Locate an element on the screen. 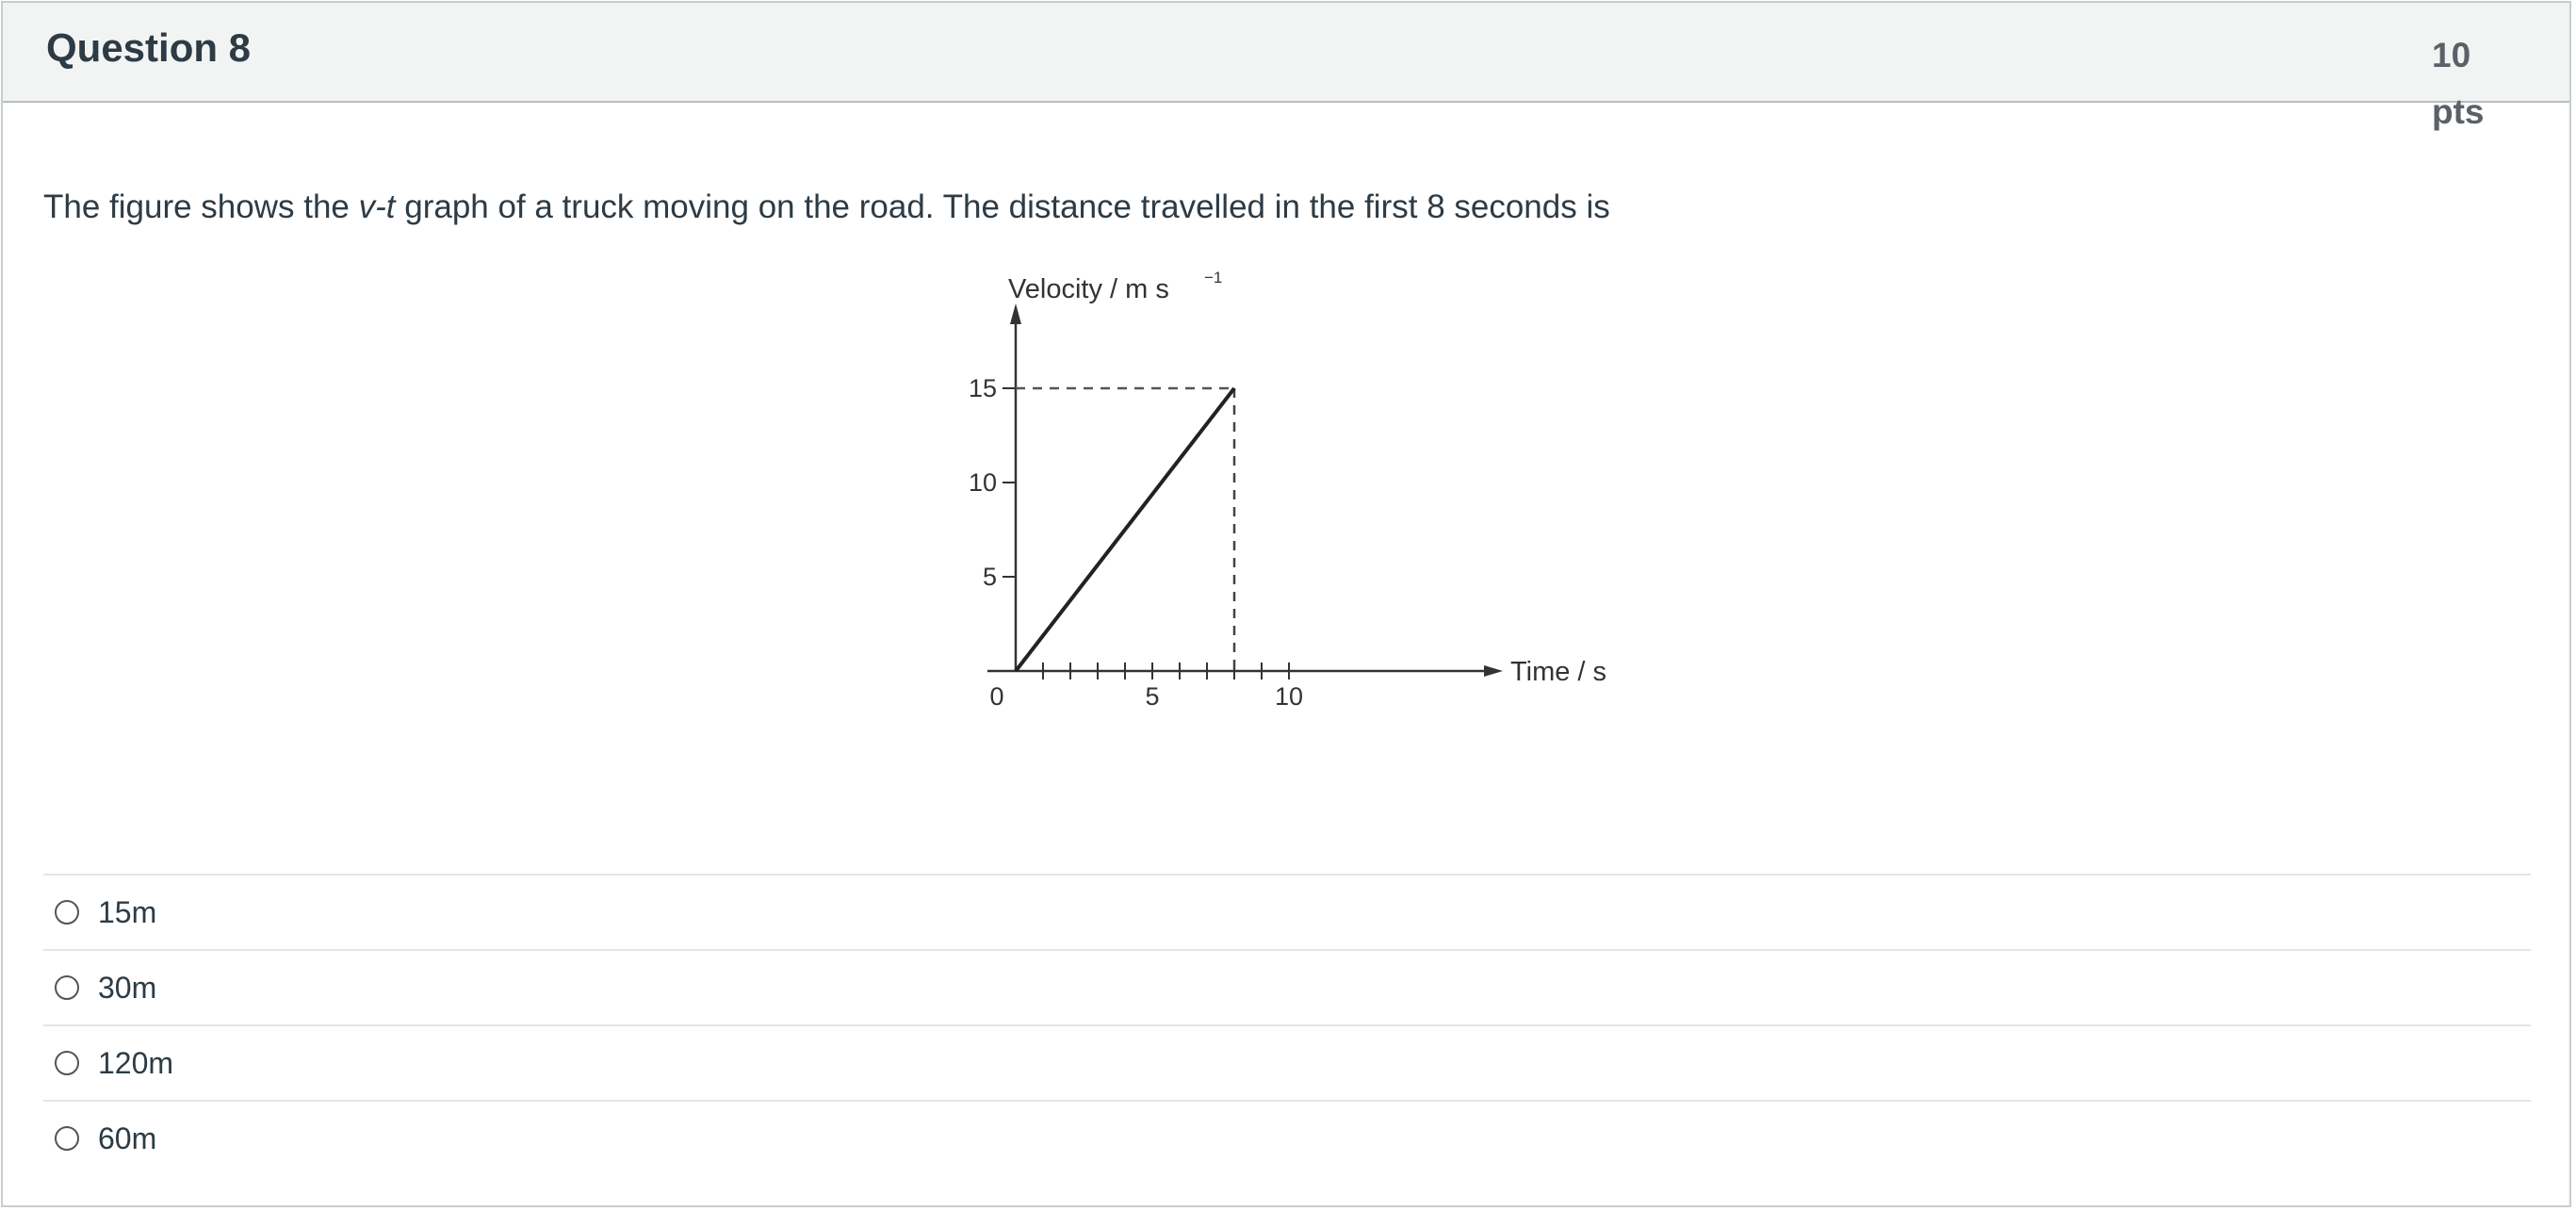 The width and height of the screenshot is (2576, 1211). y-axis-arrow is located at coordinates (1015, 313).